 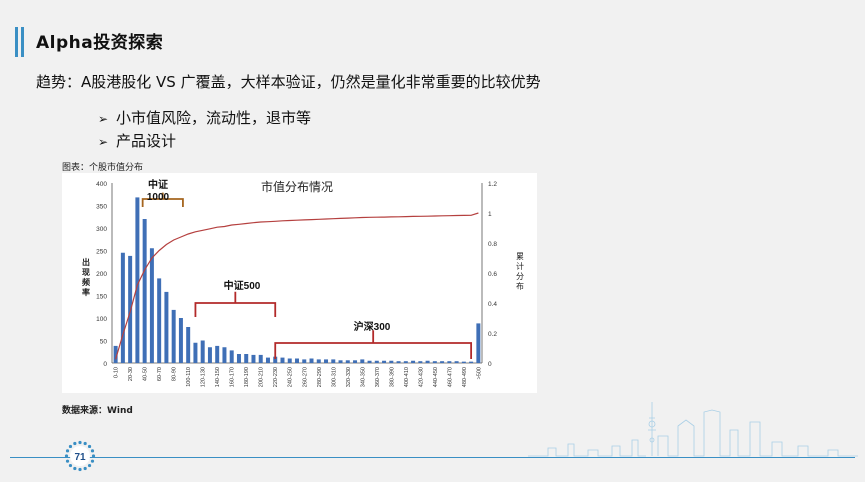 I want to click on y-tick-label: 250, so click(x=101, y=252).